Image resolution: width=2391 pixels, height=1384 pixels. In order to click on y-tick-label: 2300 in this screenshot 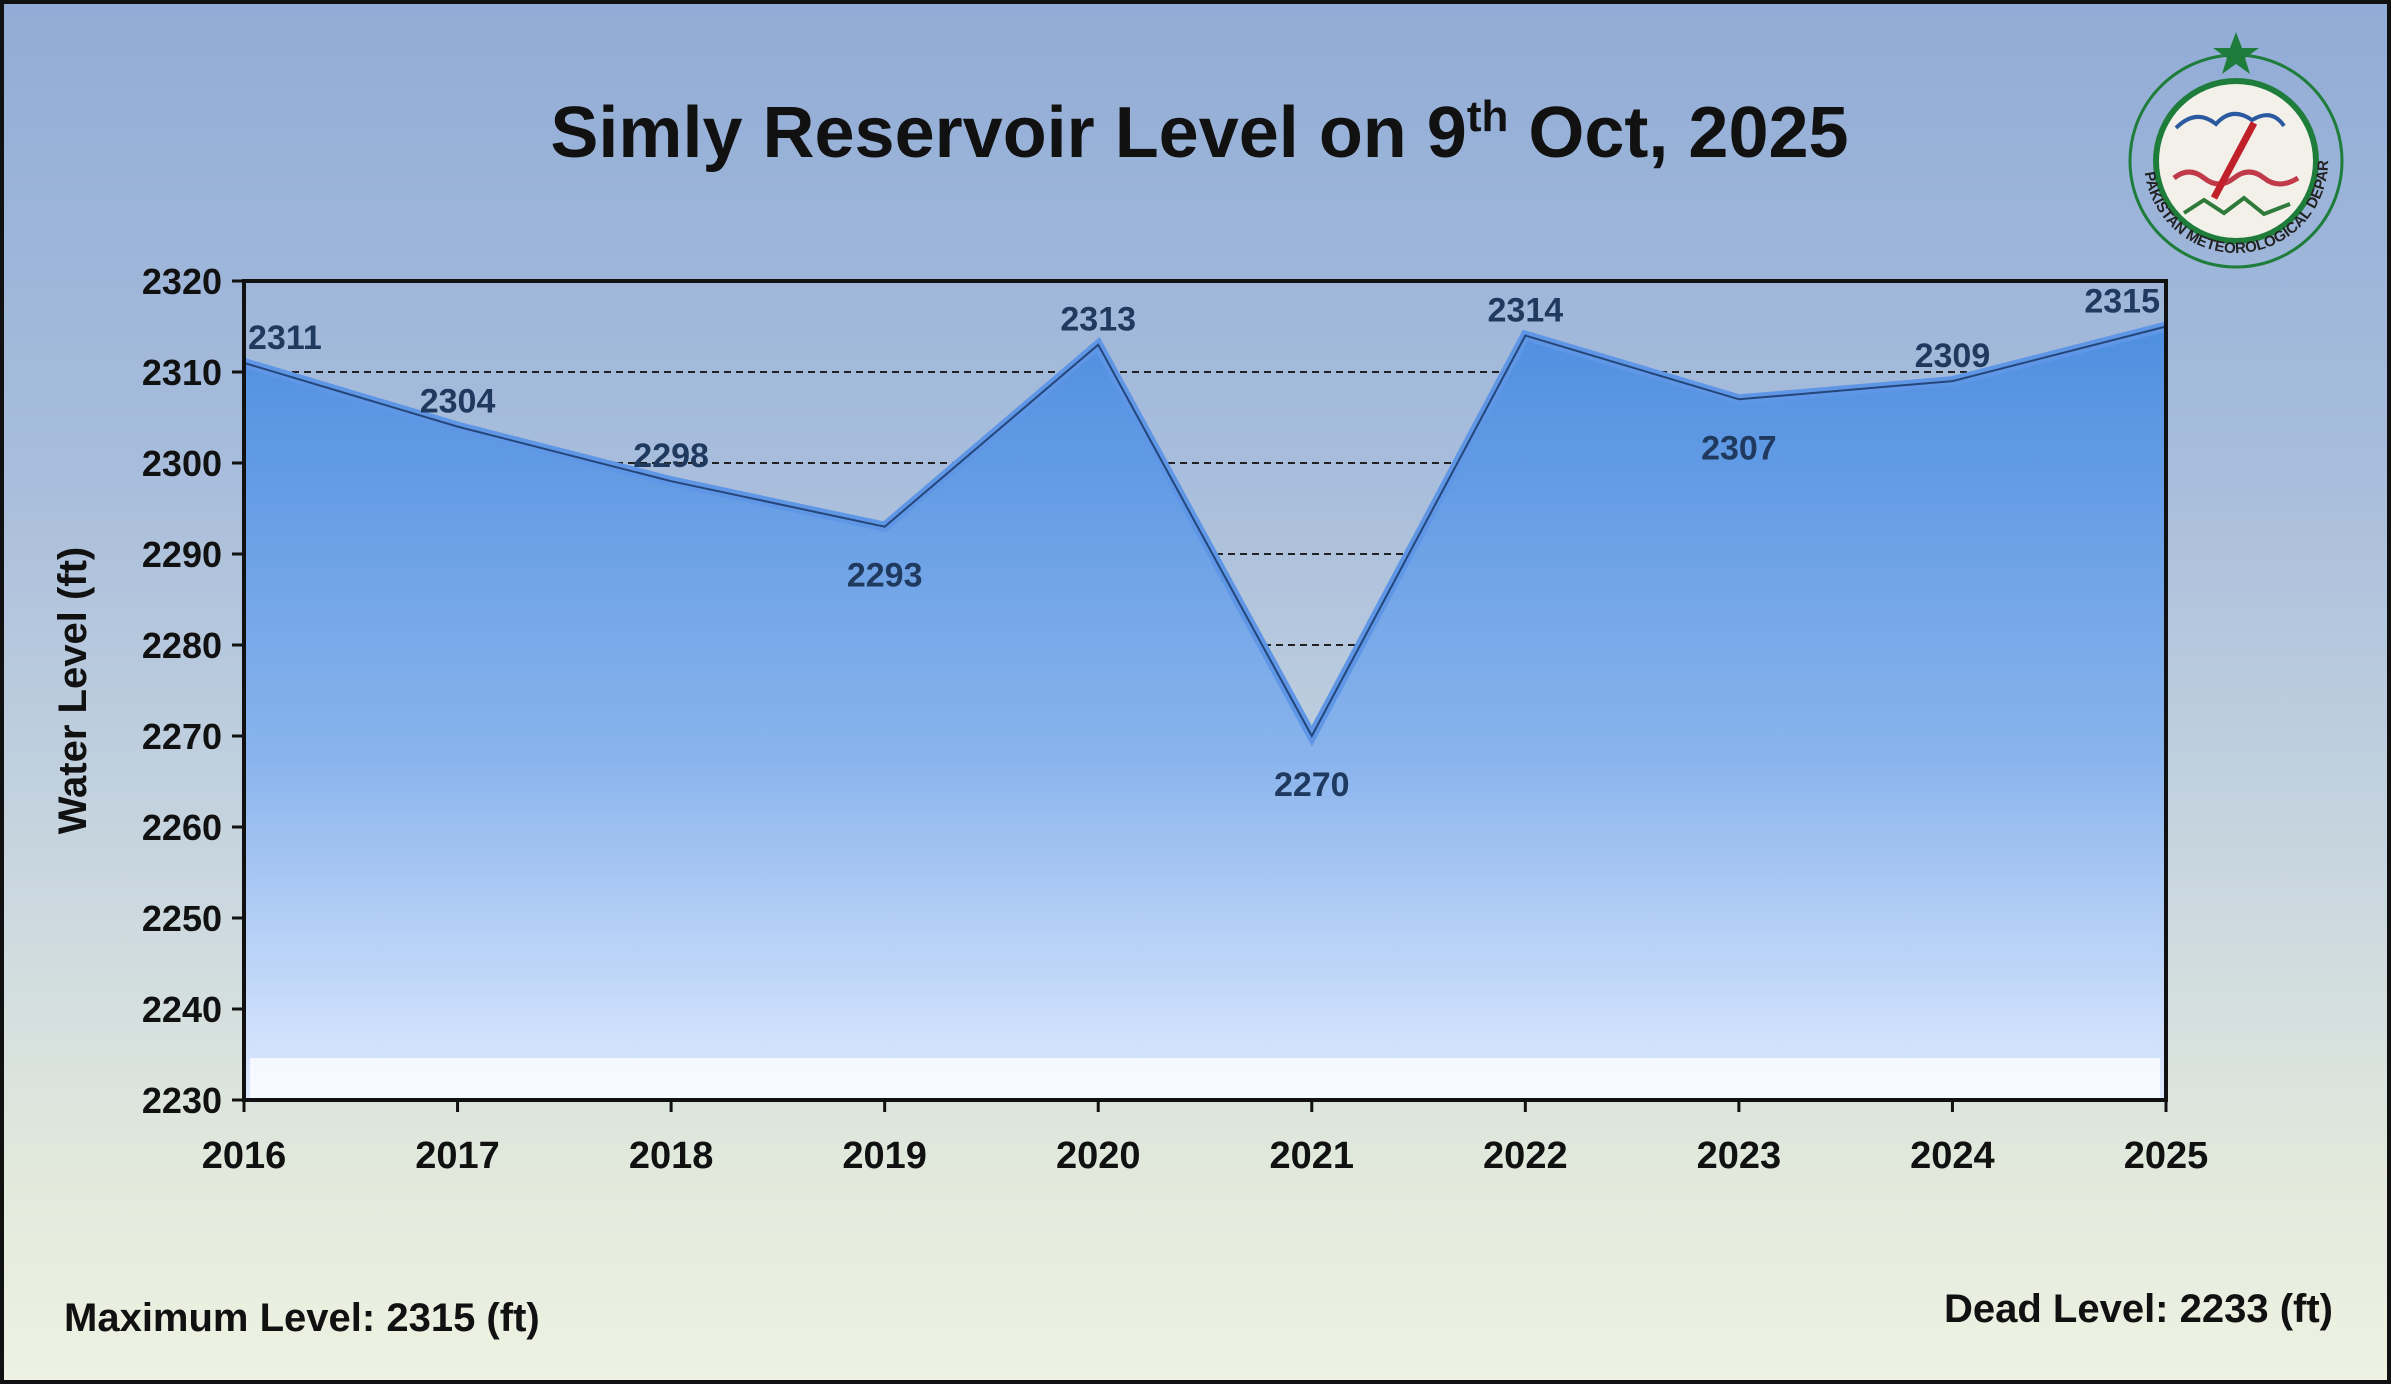, I will do `click(182, 463)`.